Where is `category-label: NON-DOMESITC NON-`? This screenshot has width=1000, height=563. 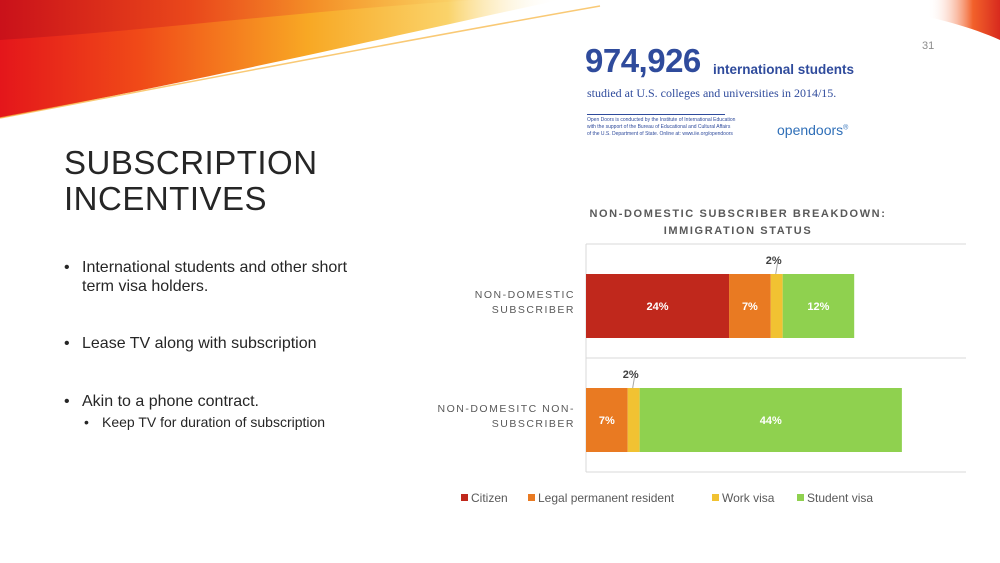 category-label: NON-DOMESITC NON- is located at coordinates (507, 409).